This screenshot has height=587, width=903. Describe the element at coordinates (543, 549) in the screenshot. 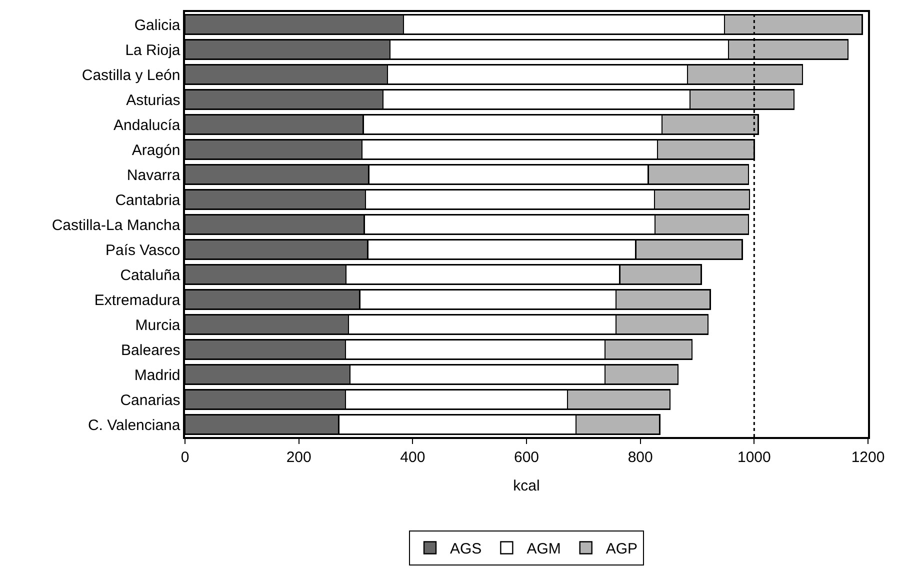

I see `legend-label: AGM` at that location.